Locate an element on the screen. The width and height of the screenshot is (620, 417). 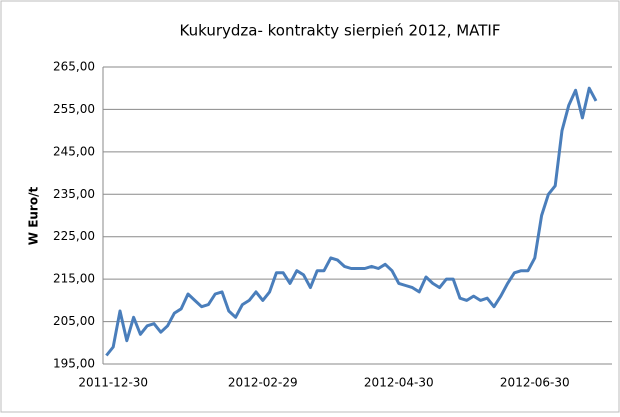
x-tick-label: 2012-06-30 is located at coordinates (535, 383).